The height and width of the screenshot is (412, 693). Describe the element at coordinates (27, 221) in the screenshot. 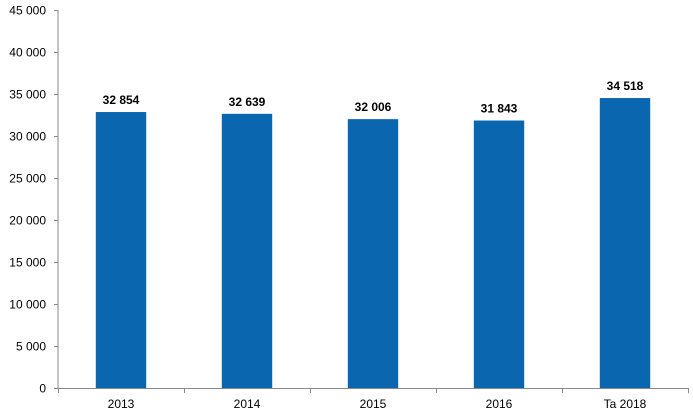

I see `y-tick-label: 20 000` at that location.